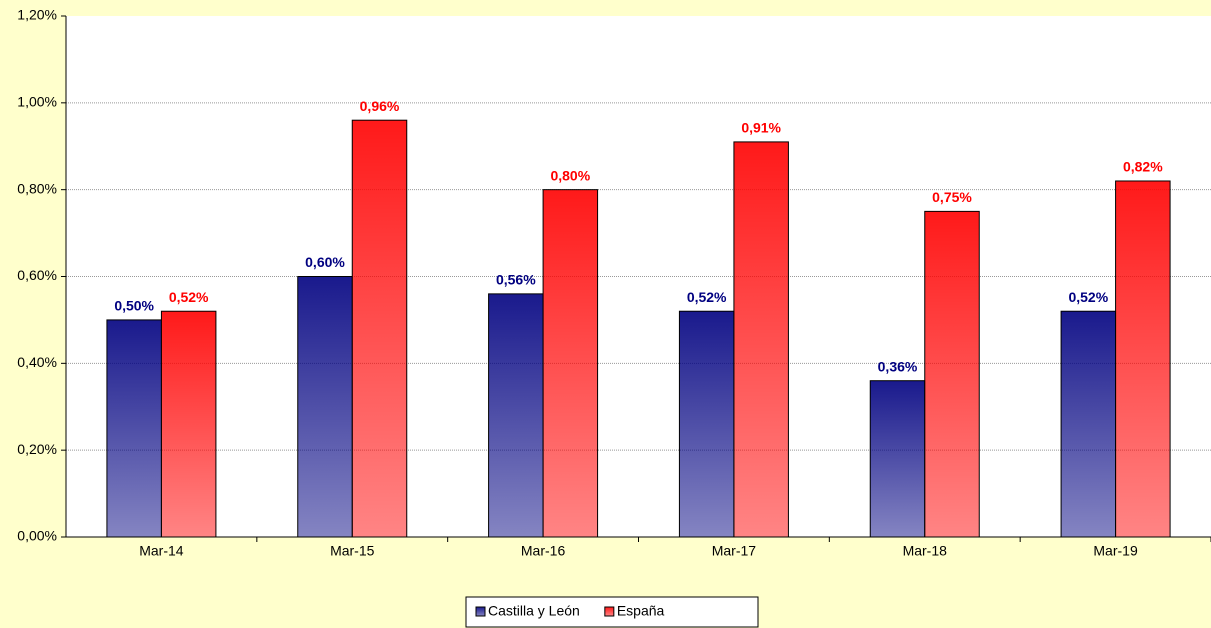 This screenshot has height=628, width=1211. Describe the element at coordinates (37, 15) in the screenshot. I see `y-tick-label: 1,20%` at that location.